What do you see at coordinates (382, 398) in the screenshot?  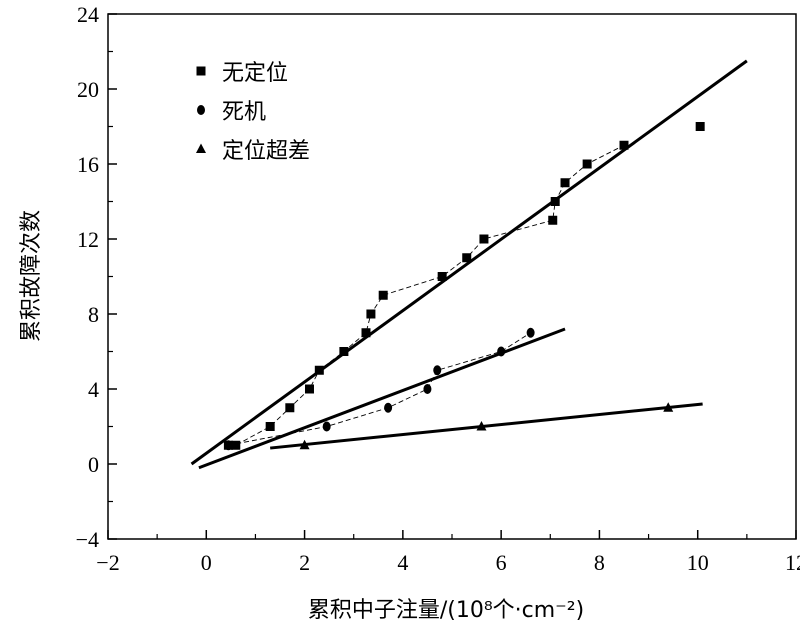 I see `fit-line-circle` at bounding box center [382, 398].